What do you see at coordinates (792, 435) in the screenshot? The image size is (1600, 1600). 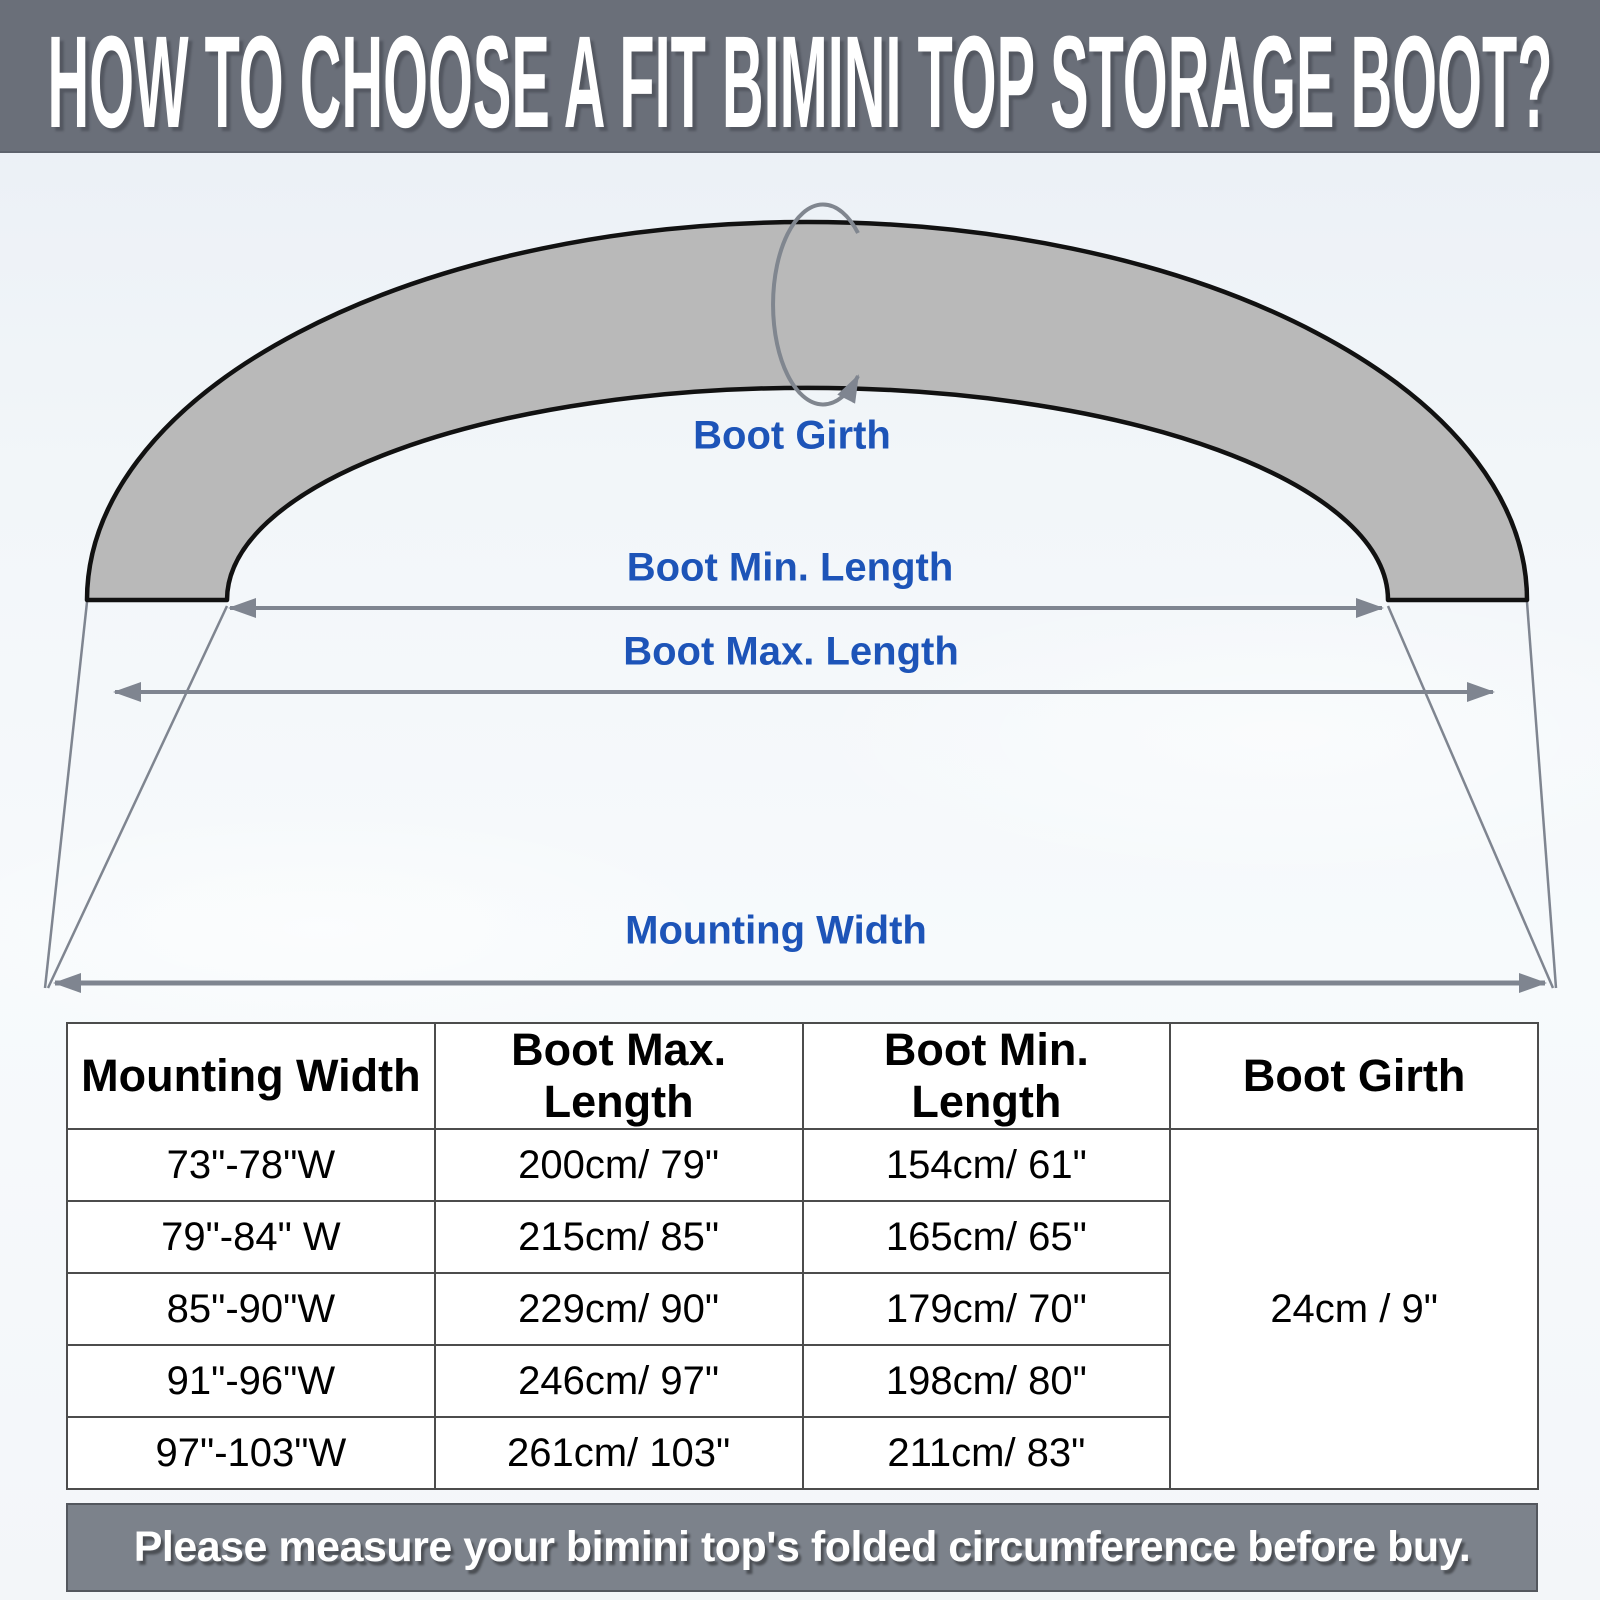 I see `boot-girth-label: Boot Girth` at bounding box center [792, 435].